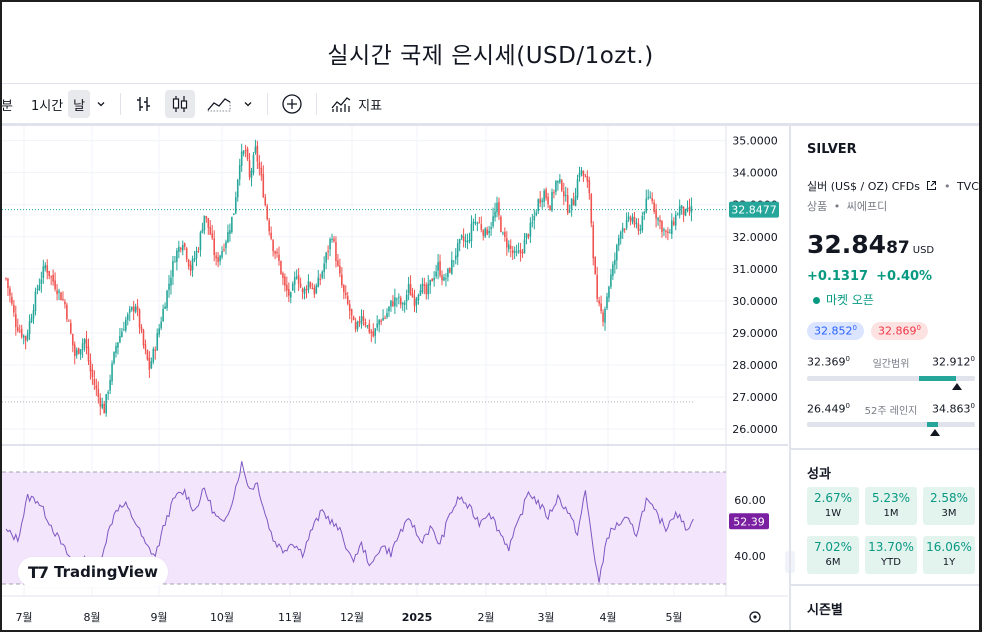 The image size is (982, 632). What do you see at coordinates (833, 555) in the screenshot?
I see `perf-6m: 7.02% 6M` at bounding box center [833, 555].